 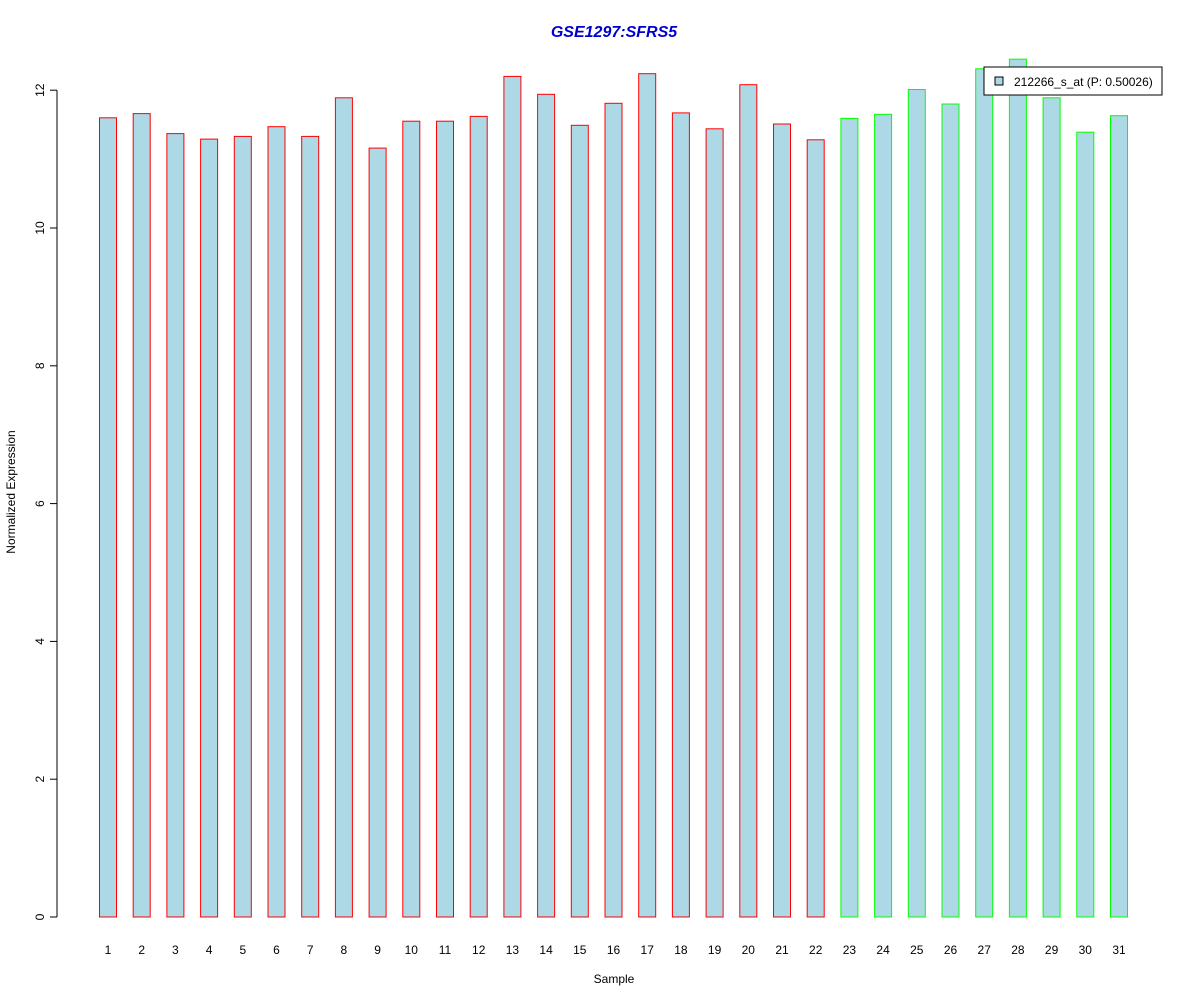 What do you see at coordinates (1119, 950) in the screenshot?
I see `x-tick-label: 31` at bounding box center [1119, 950].